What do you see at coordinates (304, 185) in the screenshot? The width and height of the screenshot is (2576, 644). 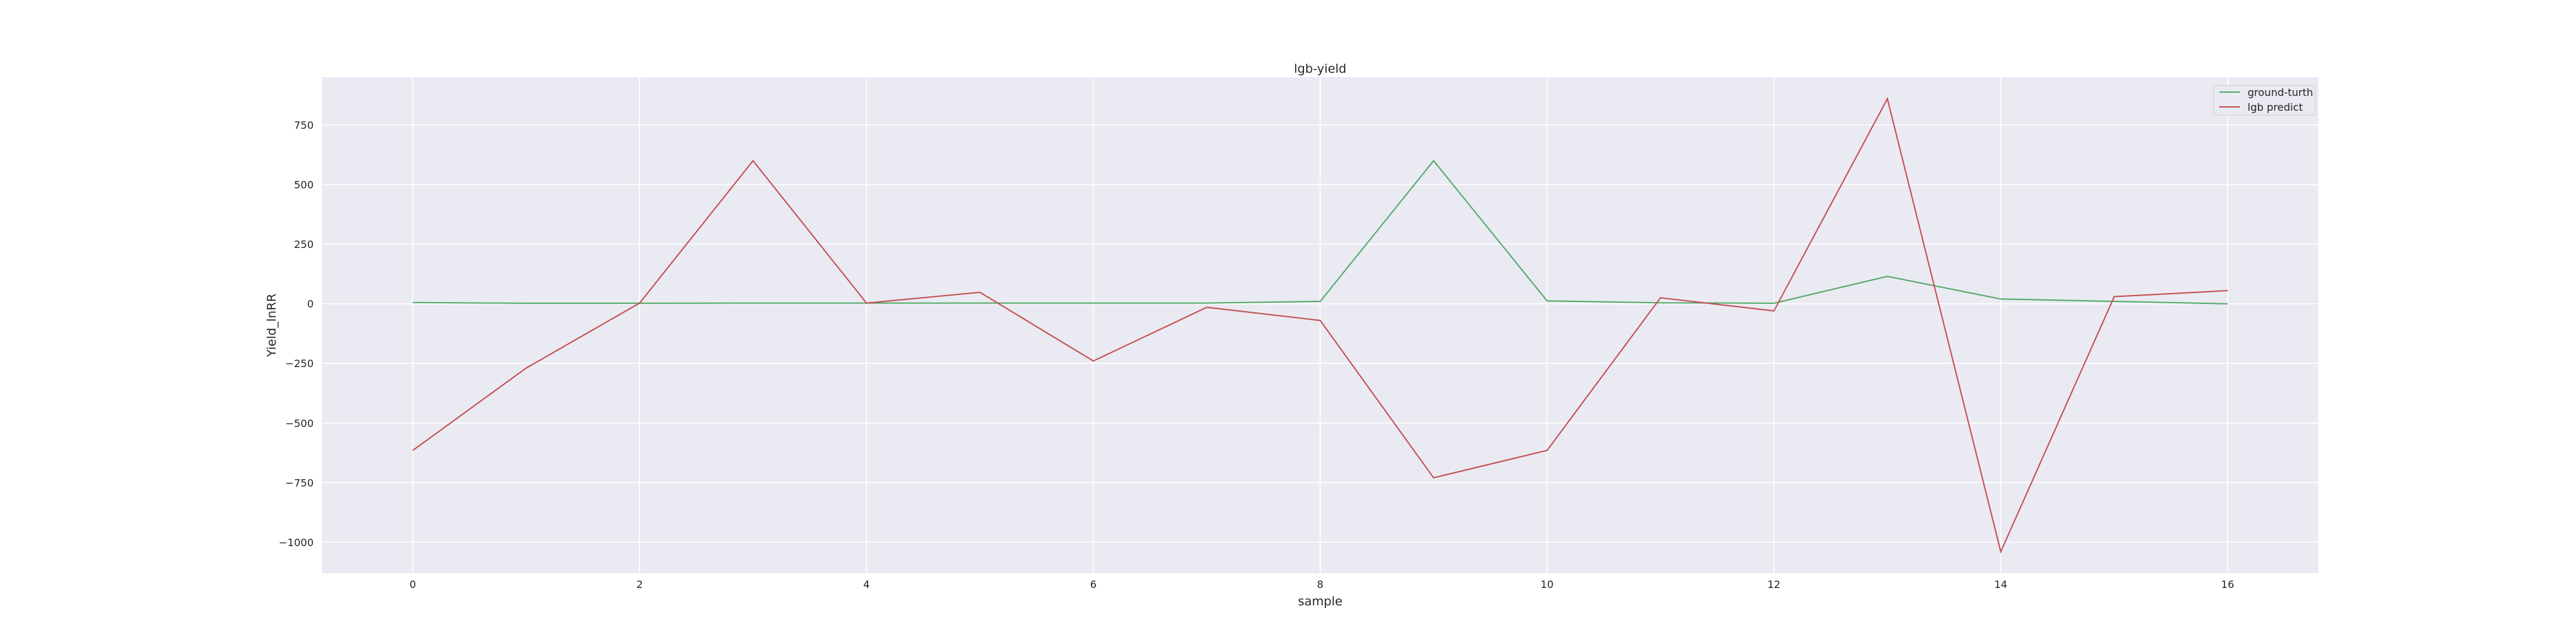 I see `y-tick-label: 500` at bounding box center [304, 185].